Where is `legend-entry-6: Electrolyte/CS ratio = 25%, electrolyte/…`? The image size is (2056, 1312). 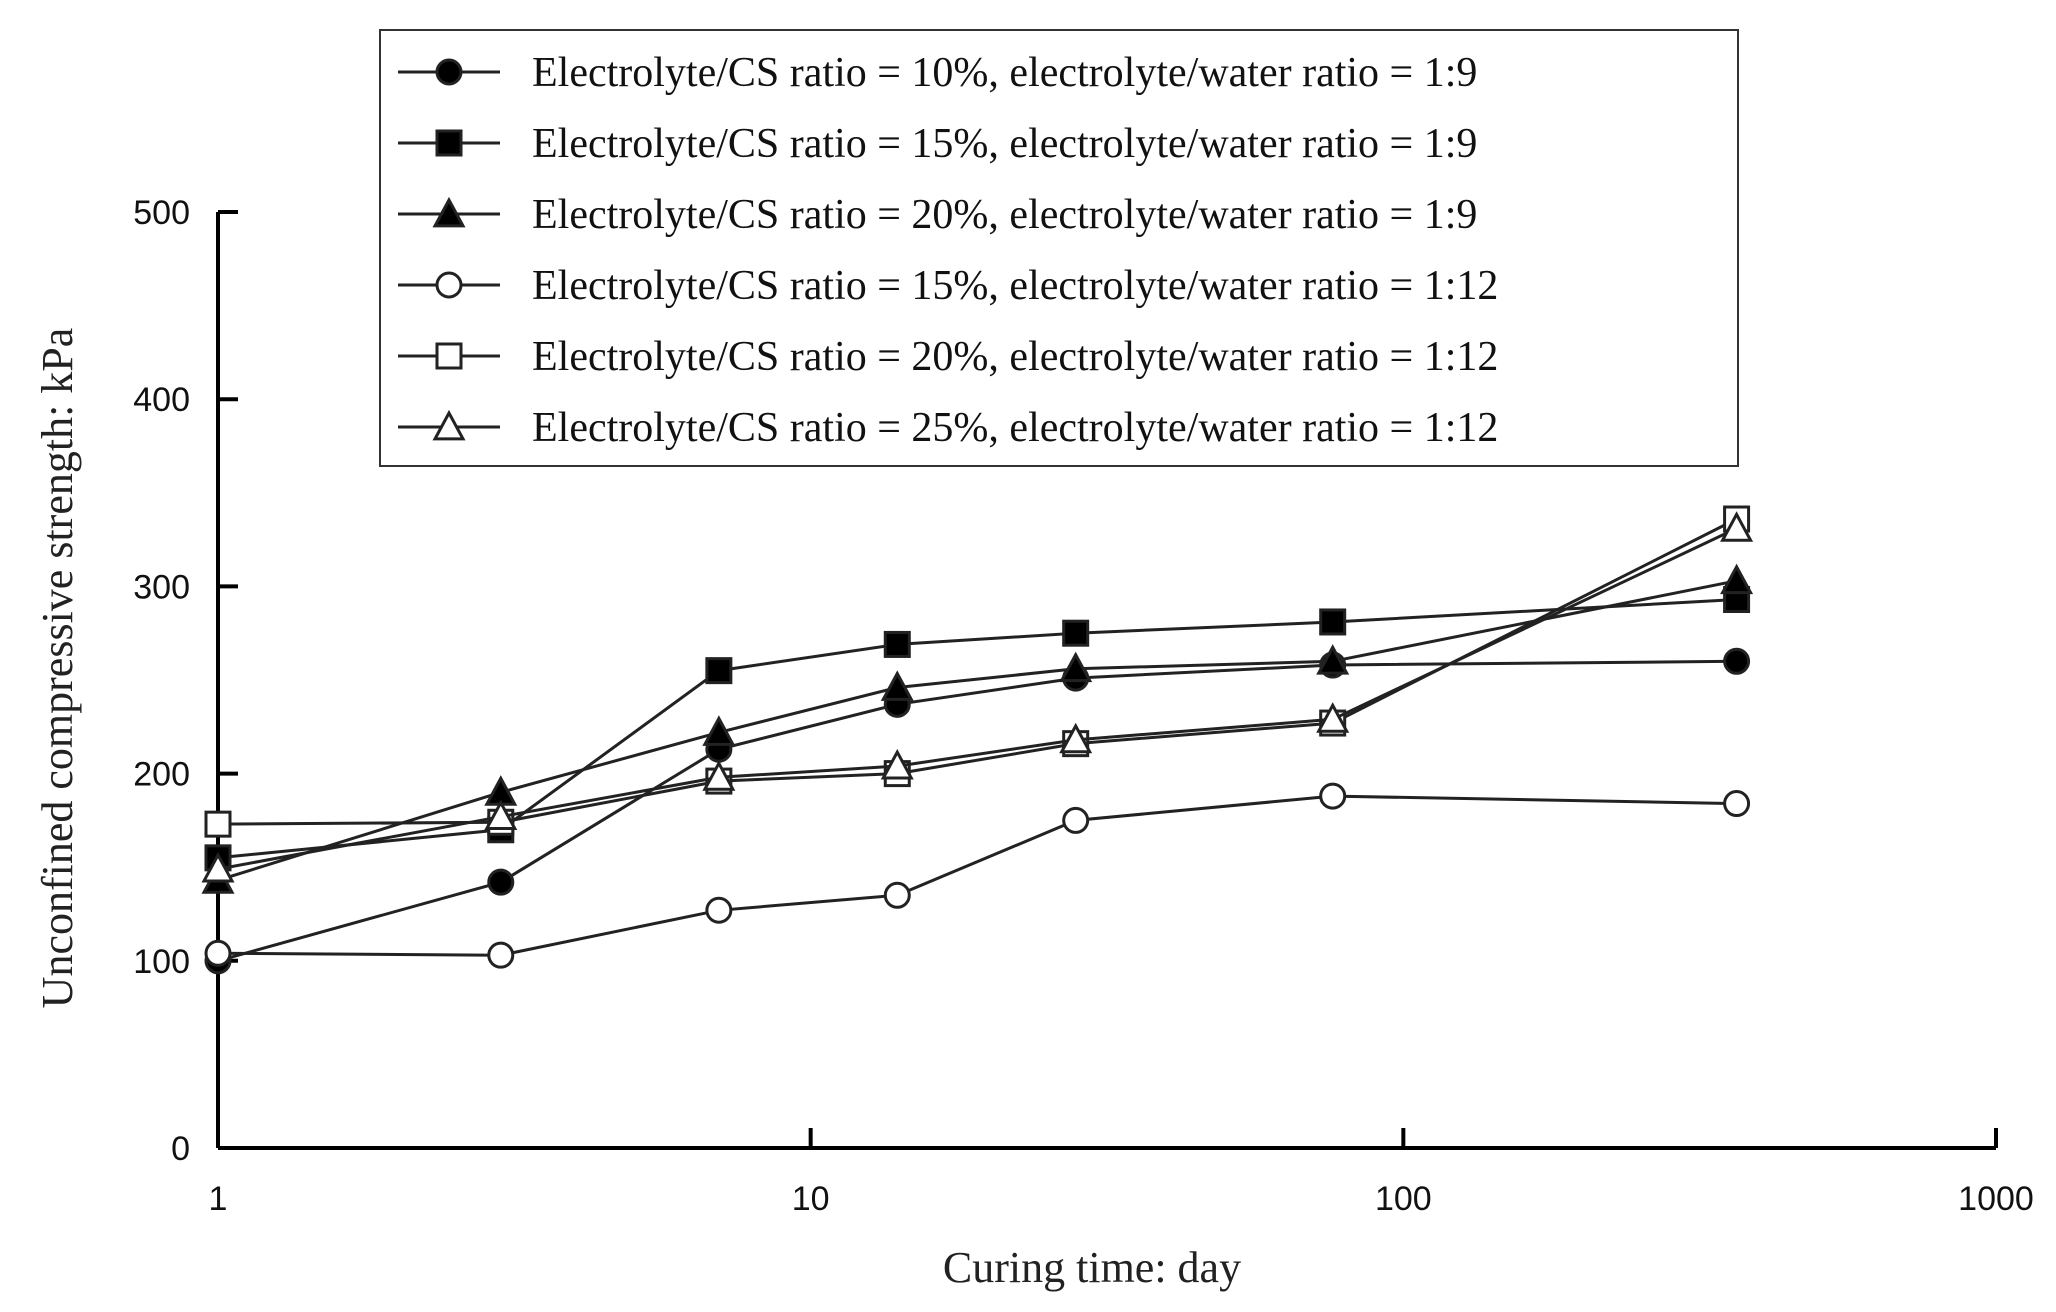 legend-entry-6: Electrolyte/CS ratio = 25%, electrolyte/… is located at coordinates (948, 428).